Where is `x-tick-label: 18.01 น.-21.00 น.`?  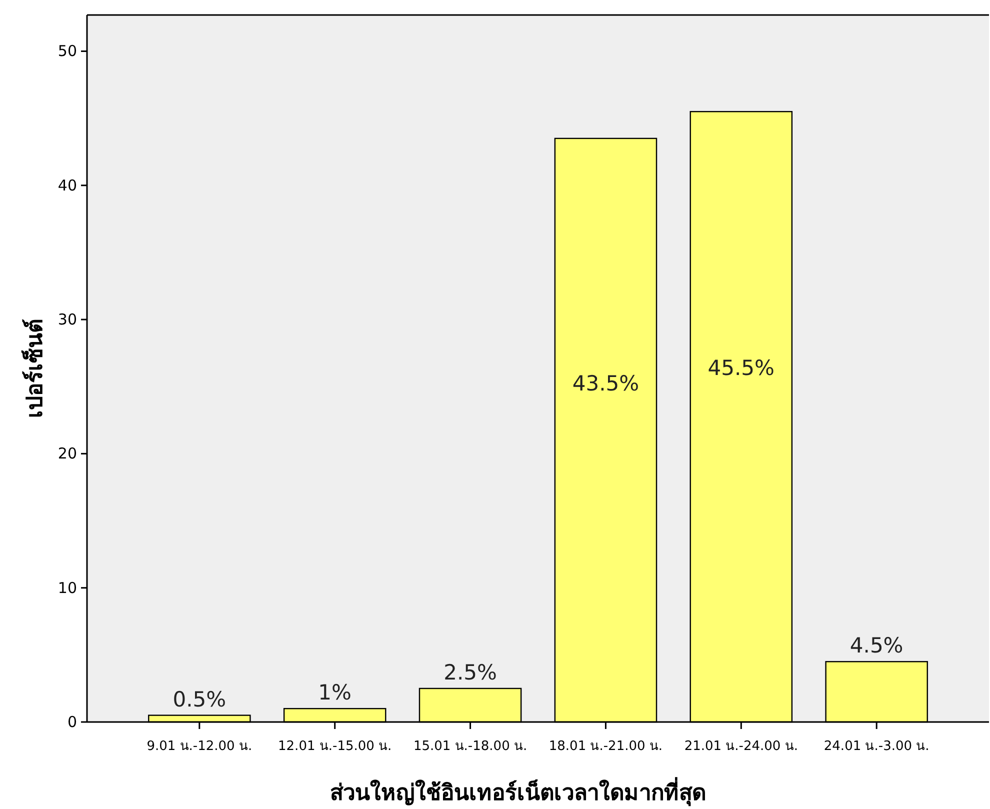 x-tick-label: 18.01 น.-21.00 น. is located at coordinates (605, 746).